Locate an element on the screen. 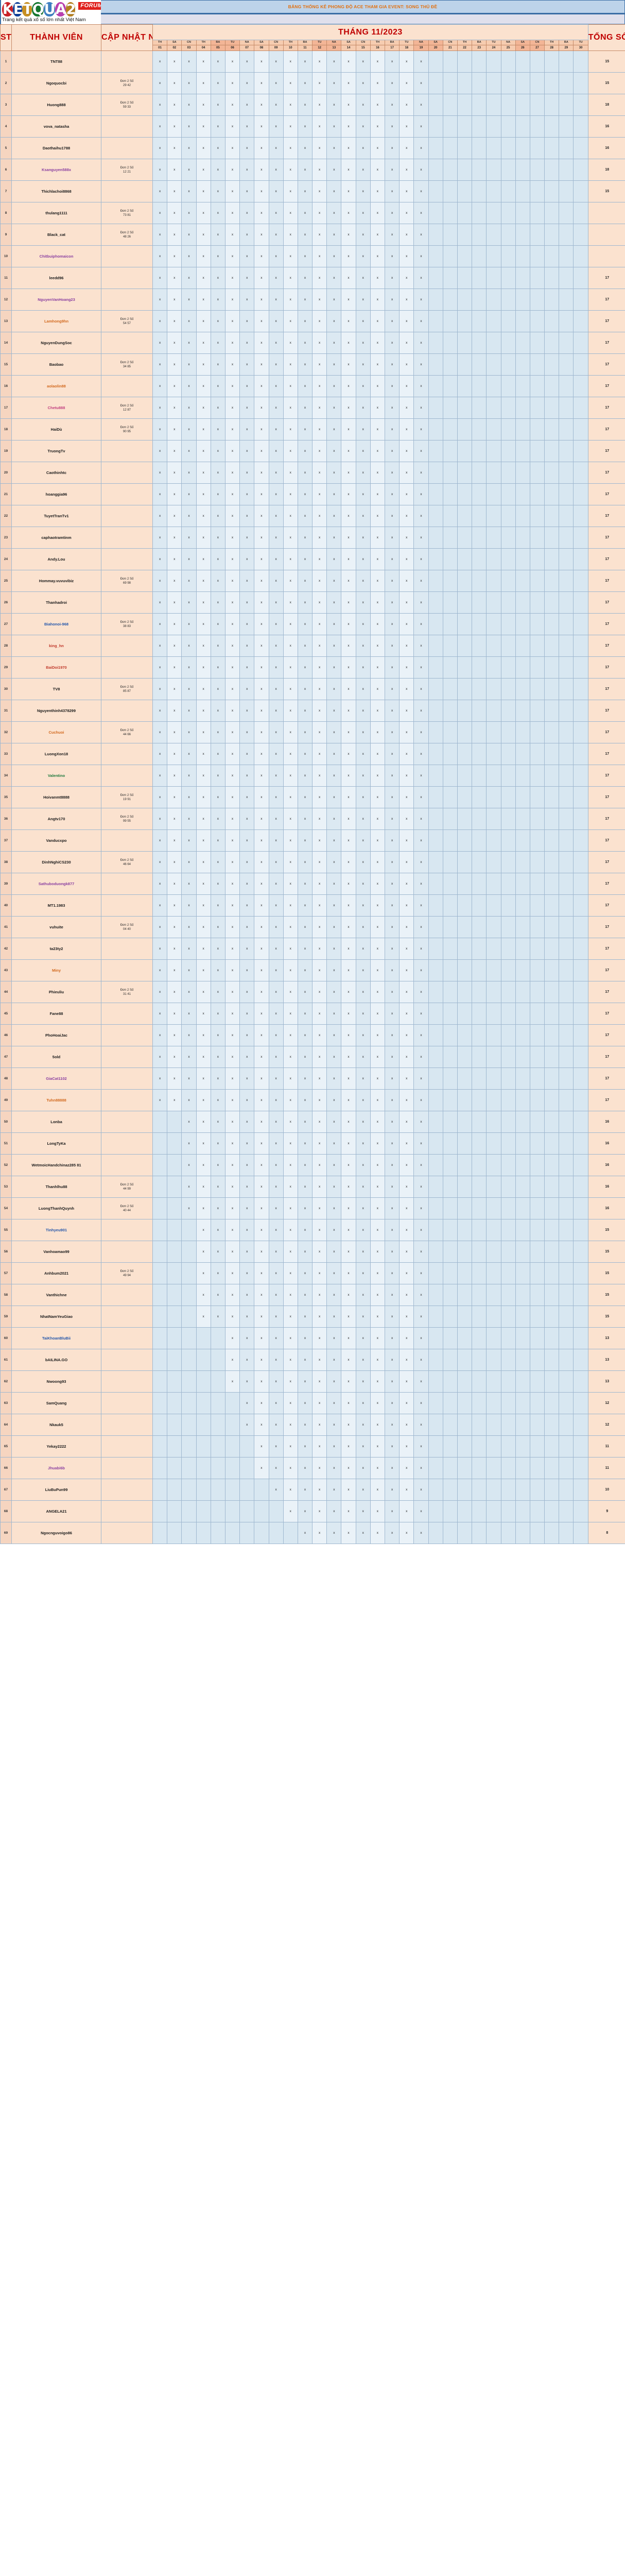 The image size is (625, 2576). member-name: LongTyKa is located at coordinates (56, 1143).